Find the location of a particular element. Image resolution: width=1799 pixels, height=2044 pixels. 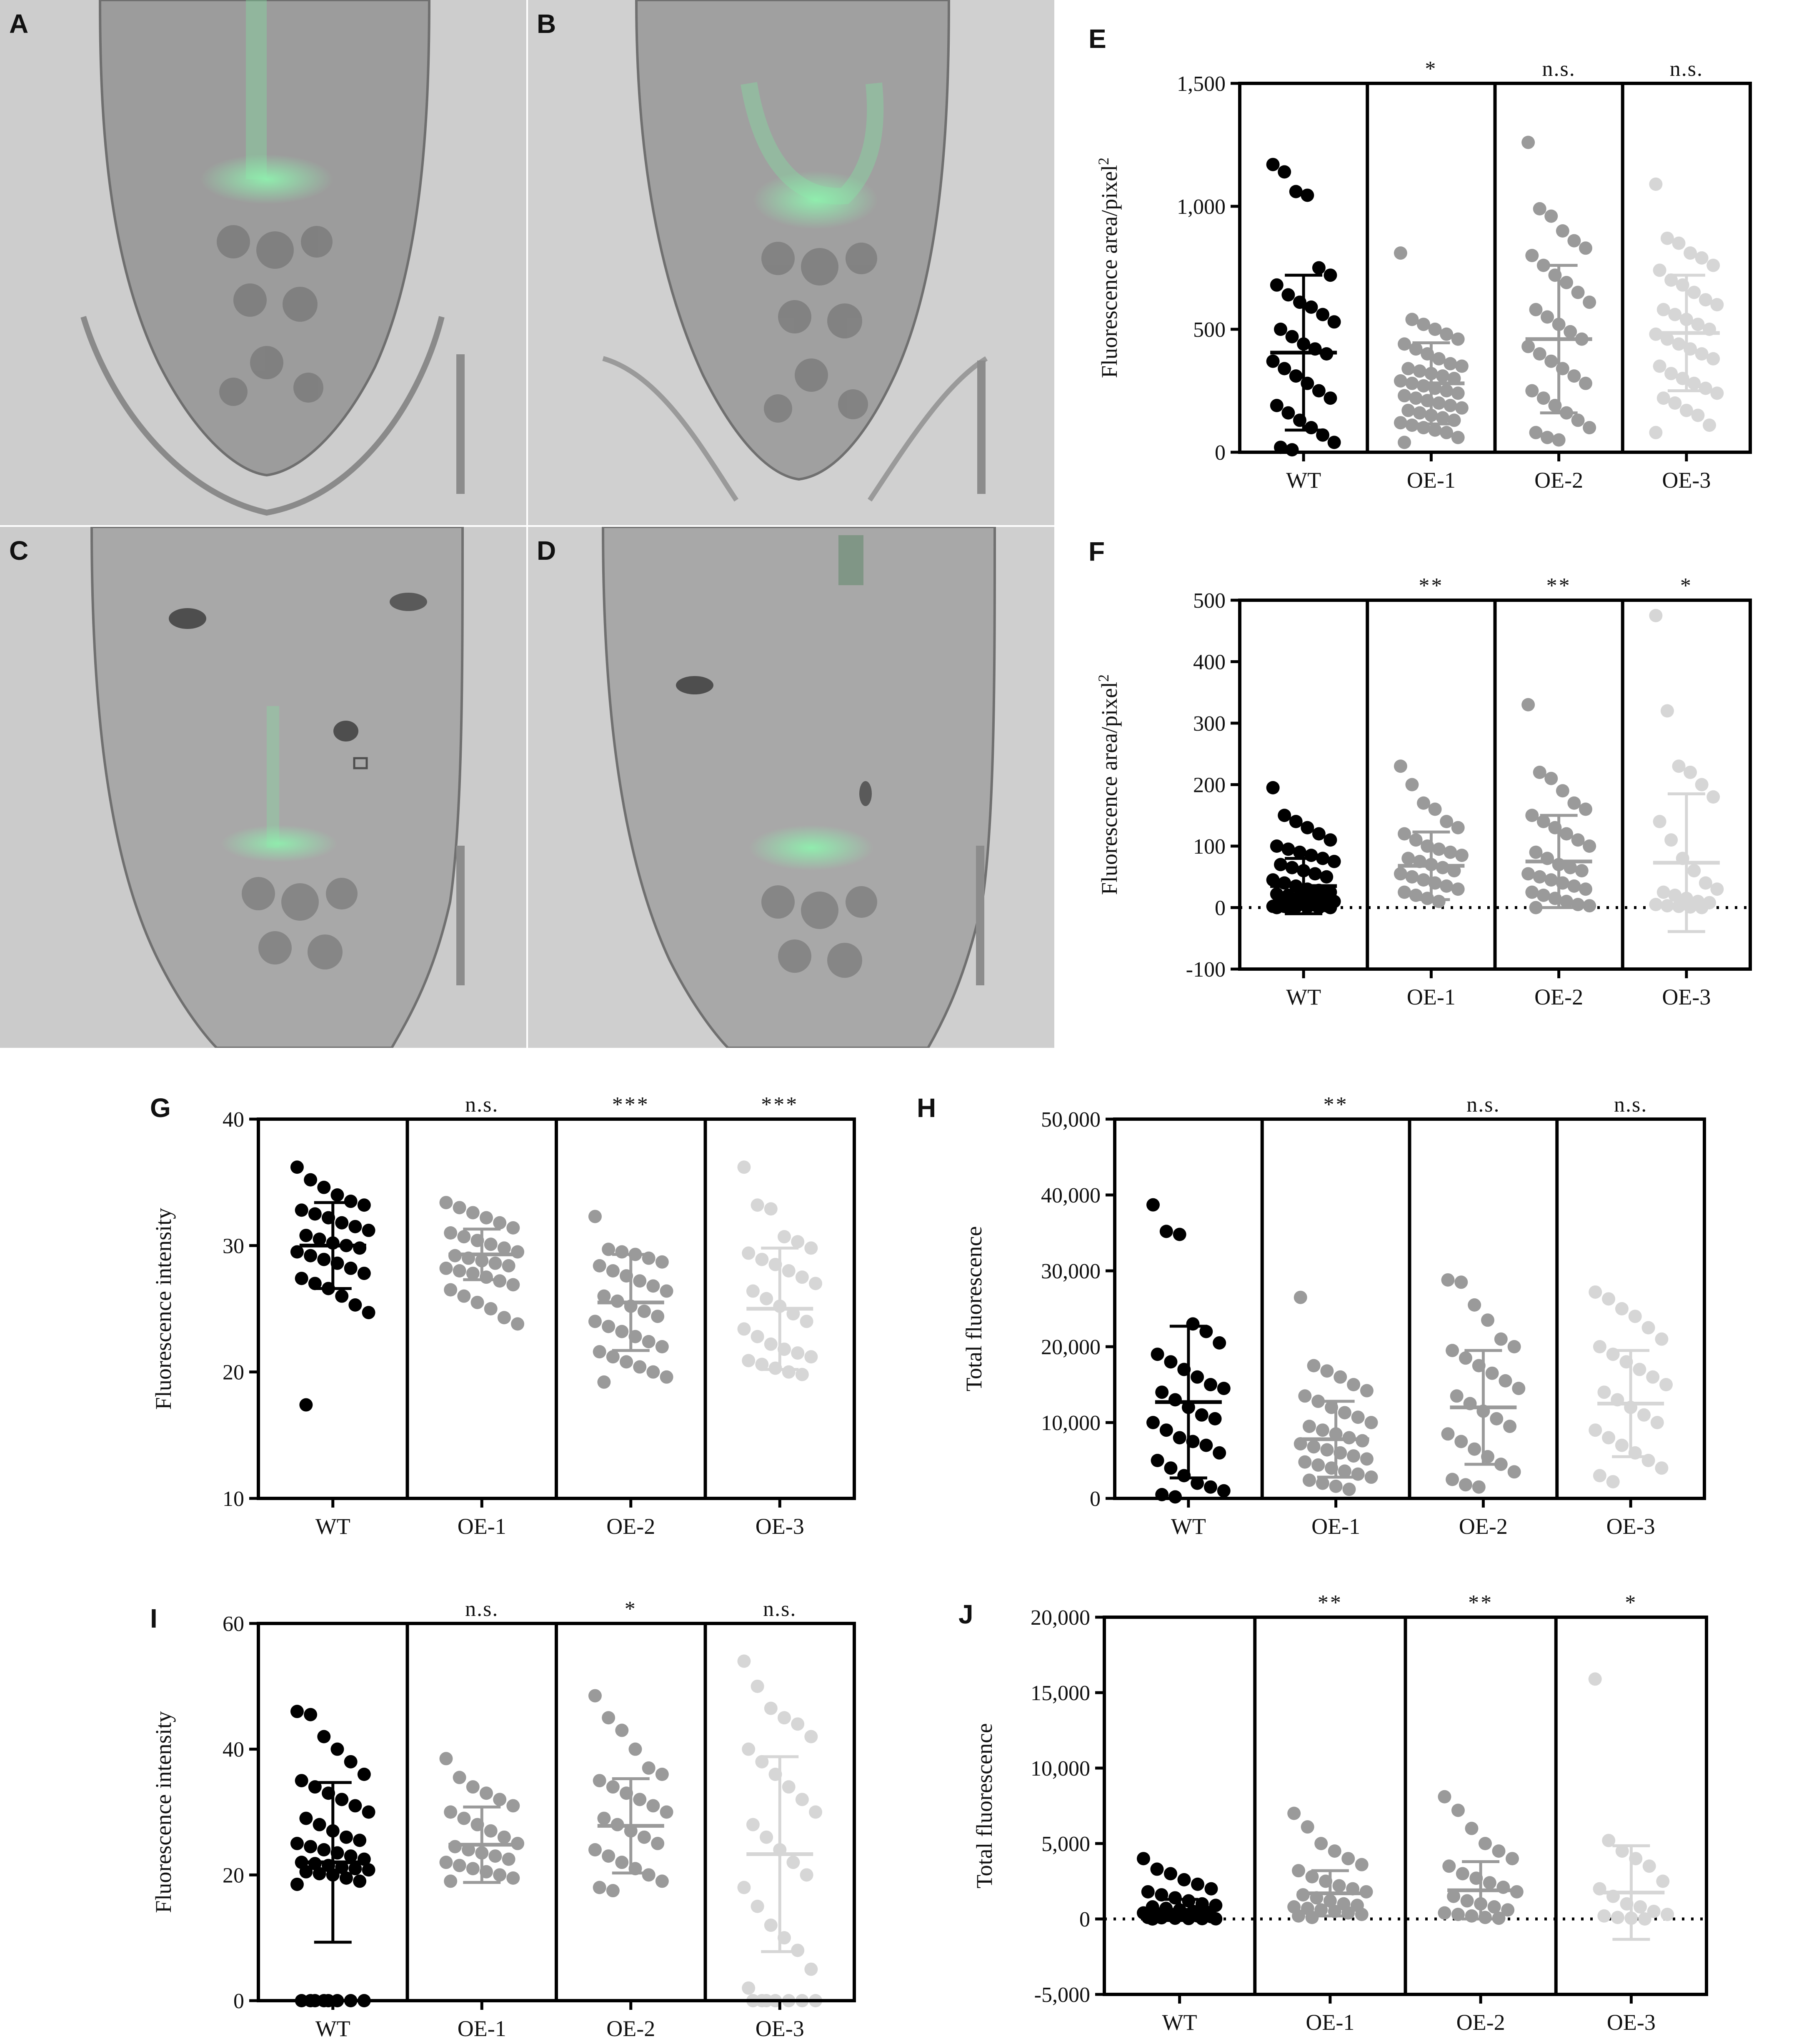

micrograph-b is located at coordinates (791, 262).